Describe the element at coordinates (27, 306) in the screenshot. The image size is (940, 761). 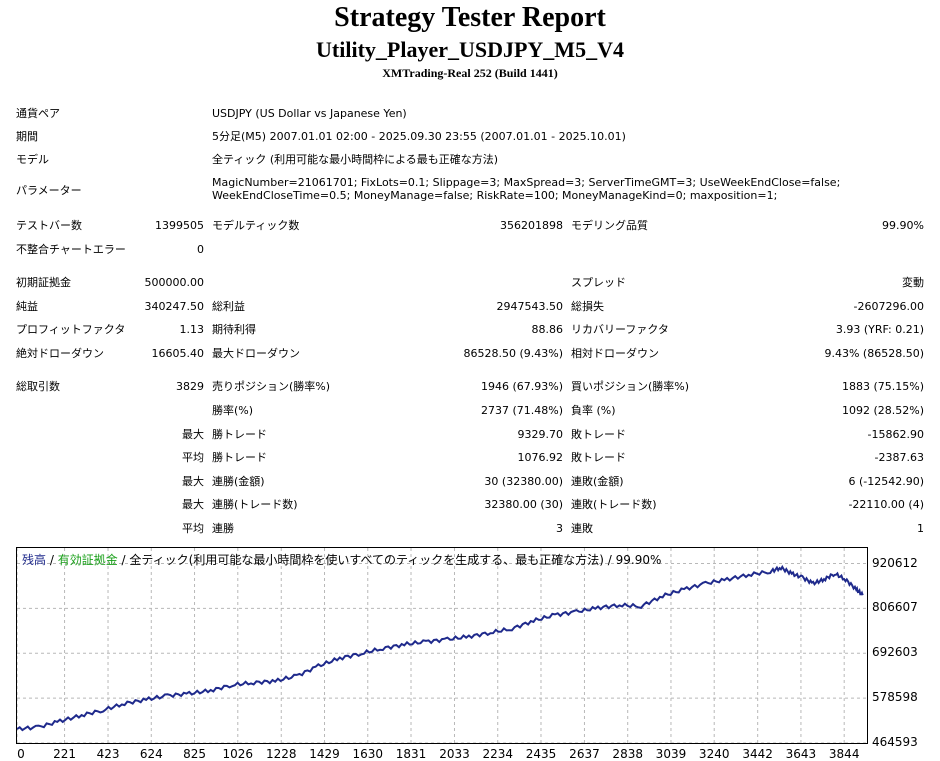
I see `net-label: 純益` at that location.